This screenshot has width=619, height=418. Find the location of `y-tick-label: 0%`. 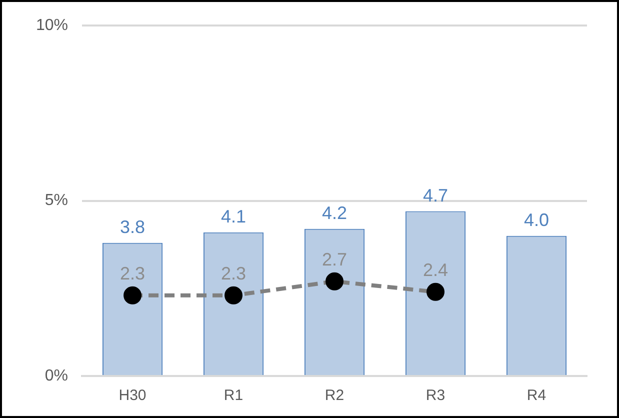

y-tick-label: 0% is located at coordinates (56, 375).